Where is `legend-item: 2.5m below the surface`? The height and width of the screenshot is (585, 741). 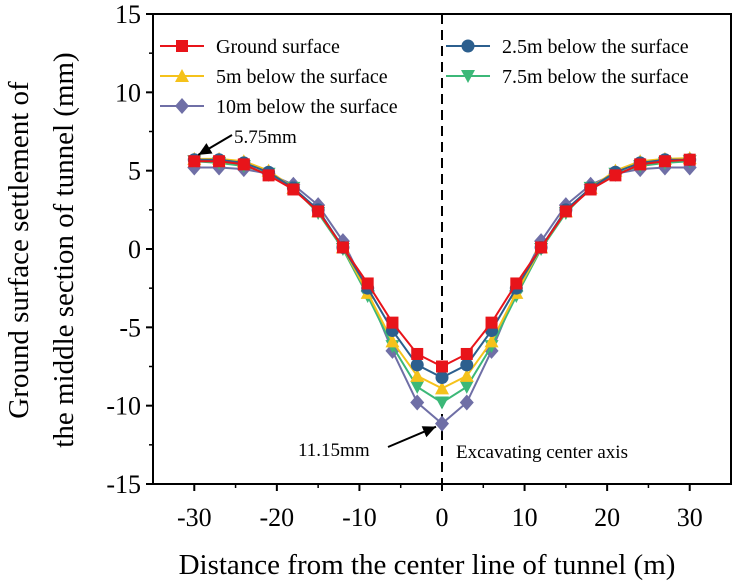
legend-item: 2.5m below the surface is located at coordinates (567, 47).